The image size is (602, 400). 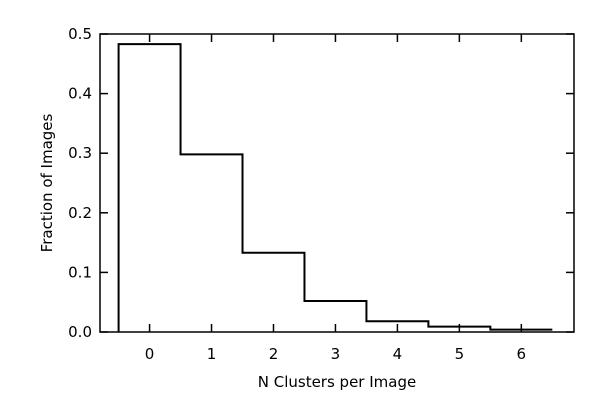 I want to click on x-tick-label: 0, so click(x=150, y=354).